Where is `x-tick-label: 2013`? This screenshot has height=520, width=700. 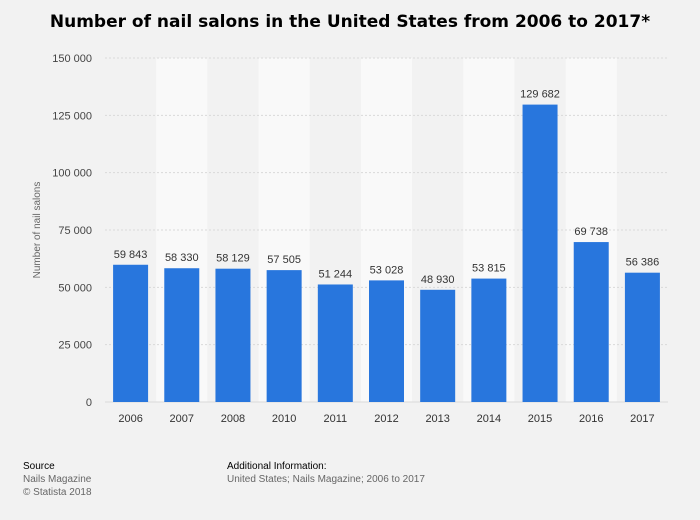 x-tick-label: 2013 is located at coordinates (437, 419).